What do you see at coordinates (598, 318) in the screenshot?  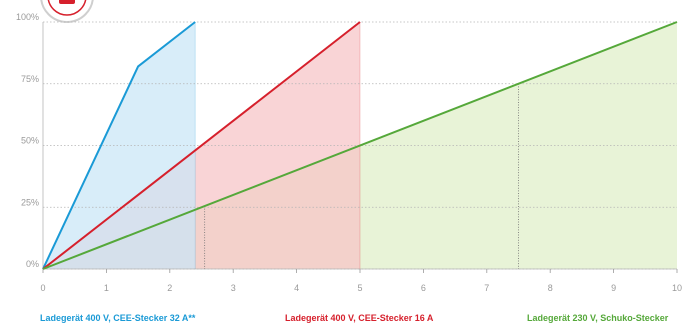 I see `legend-label-schuko: Ladegerät 230 V, Schuko-Stecker` at bounding box center [598, 318].